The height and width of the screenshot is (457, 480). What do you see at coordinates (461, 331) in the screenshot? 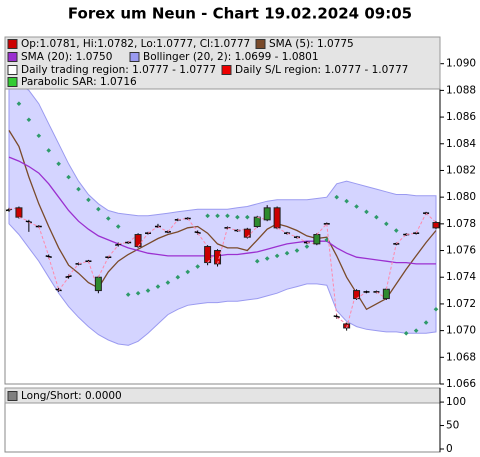
I see `y-tick-label: 1.070` at bounding box center [461, 331].